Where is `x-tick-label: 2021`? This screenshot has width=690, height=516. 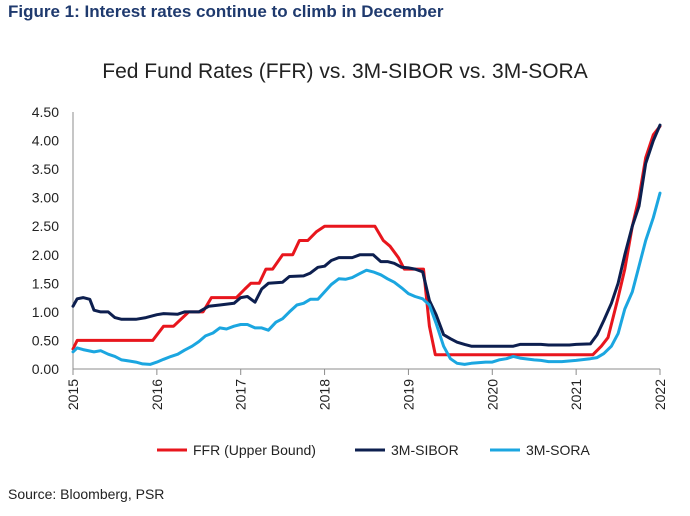 x-tick-label: 2021 is located at coordinates (576, 394).